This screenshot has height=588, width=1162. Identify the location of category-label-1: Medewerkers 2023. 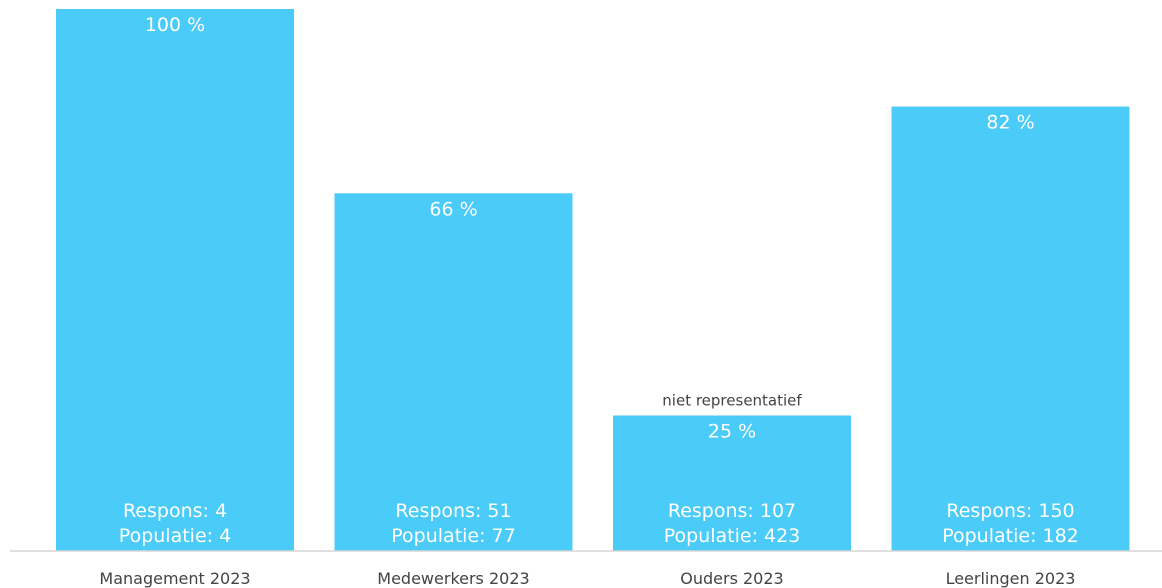
(453, 578).